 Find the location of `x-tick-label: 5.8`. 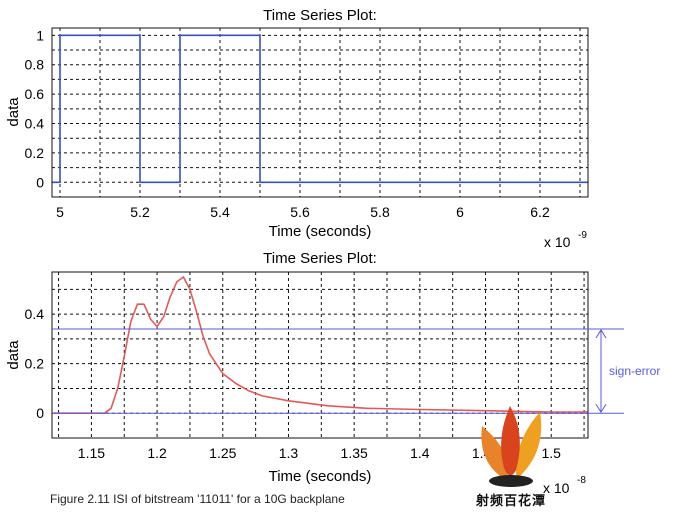

x-tick-label: 5.8 is located at coordinates (380, 212).